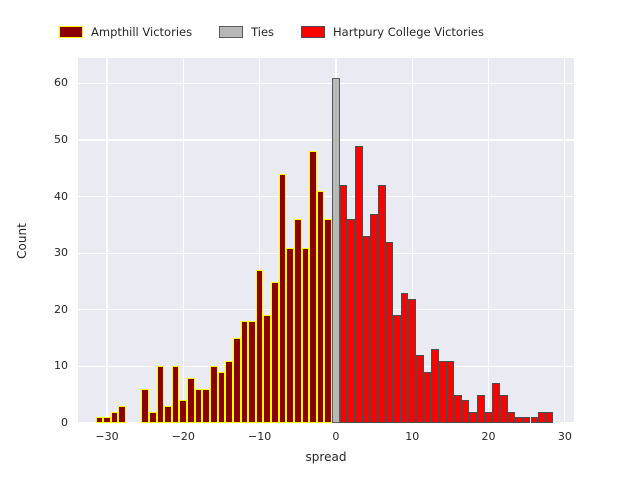 Image resolution: width=640 pixels, height=480 pixels. I want to click on legend-label: Hartpury College Victories, so click(408, 32).